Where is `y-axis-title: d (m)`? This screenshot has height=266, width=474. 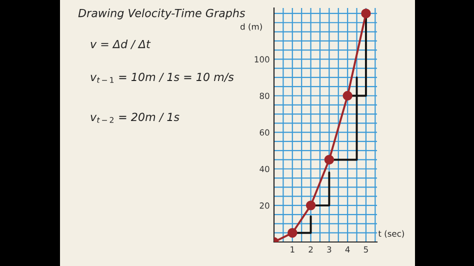 y-axis-title: d (m) is located at coordinates (251, 27).